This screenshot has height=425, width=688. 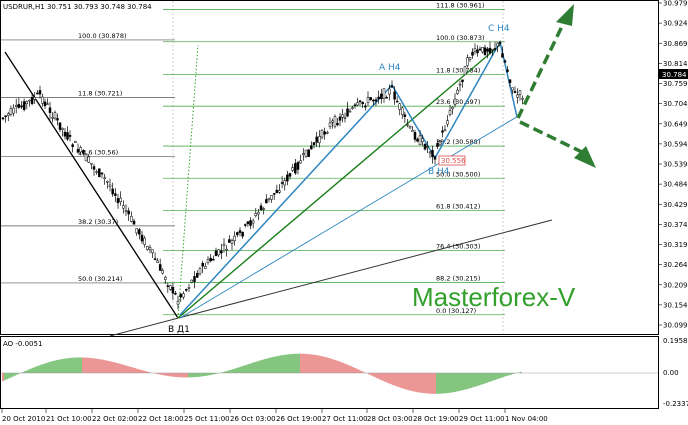 What do you see at coordinates (188, 181) in the screenshot?
I see `dotted-projection` at bounding box center [188, 181].